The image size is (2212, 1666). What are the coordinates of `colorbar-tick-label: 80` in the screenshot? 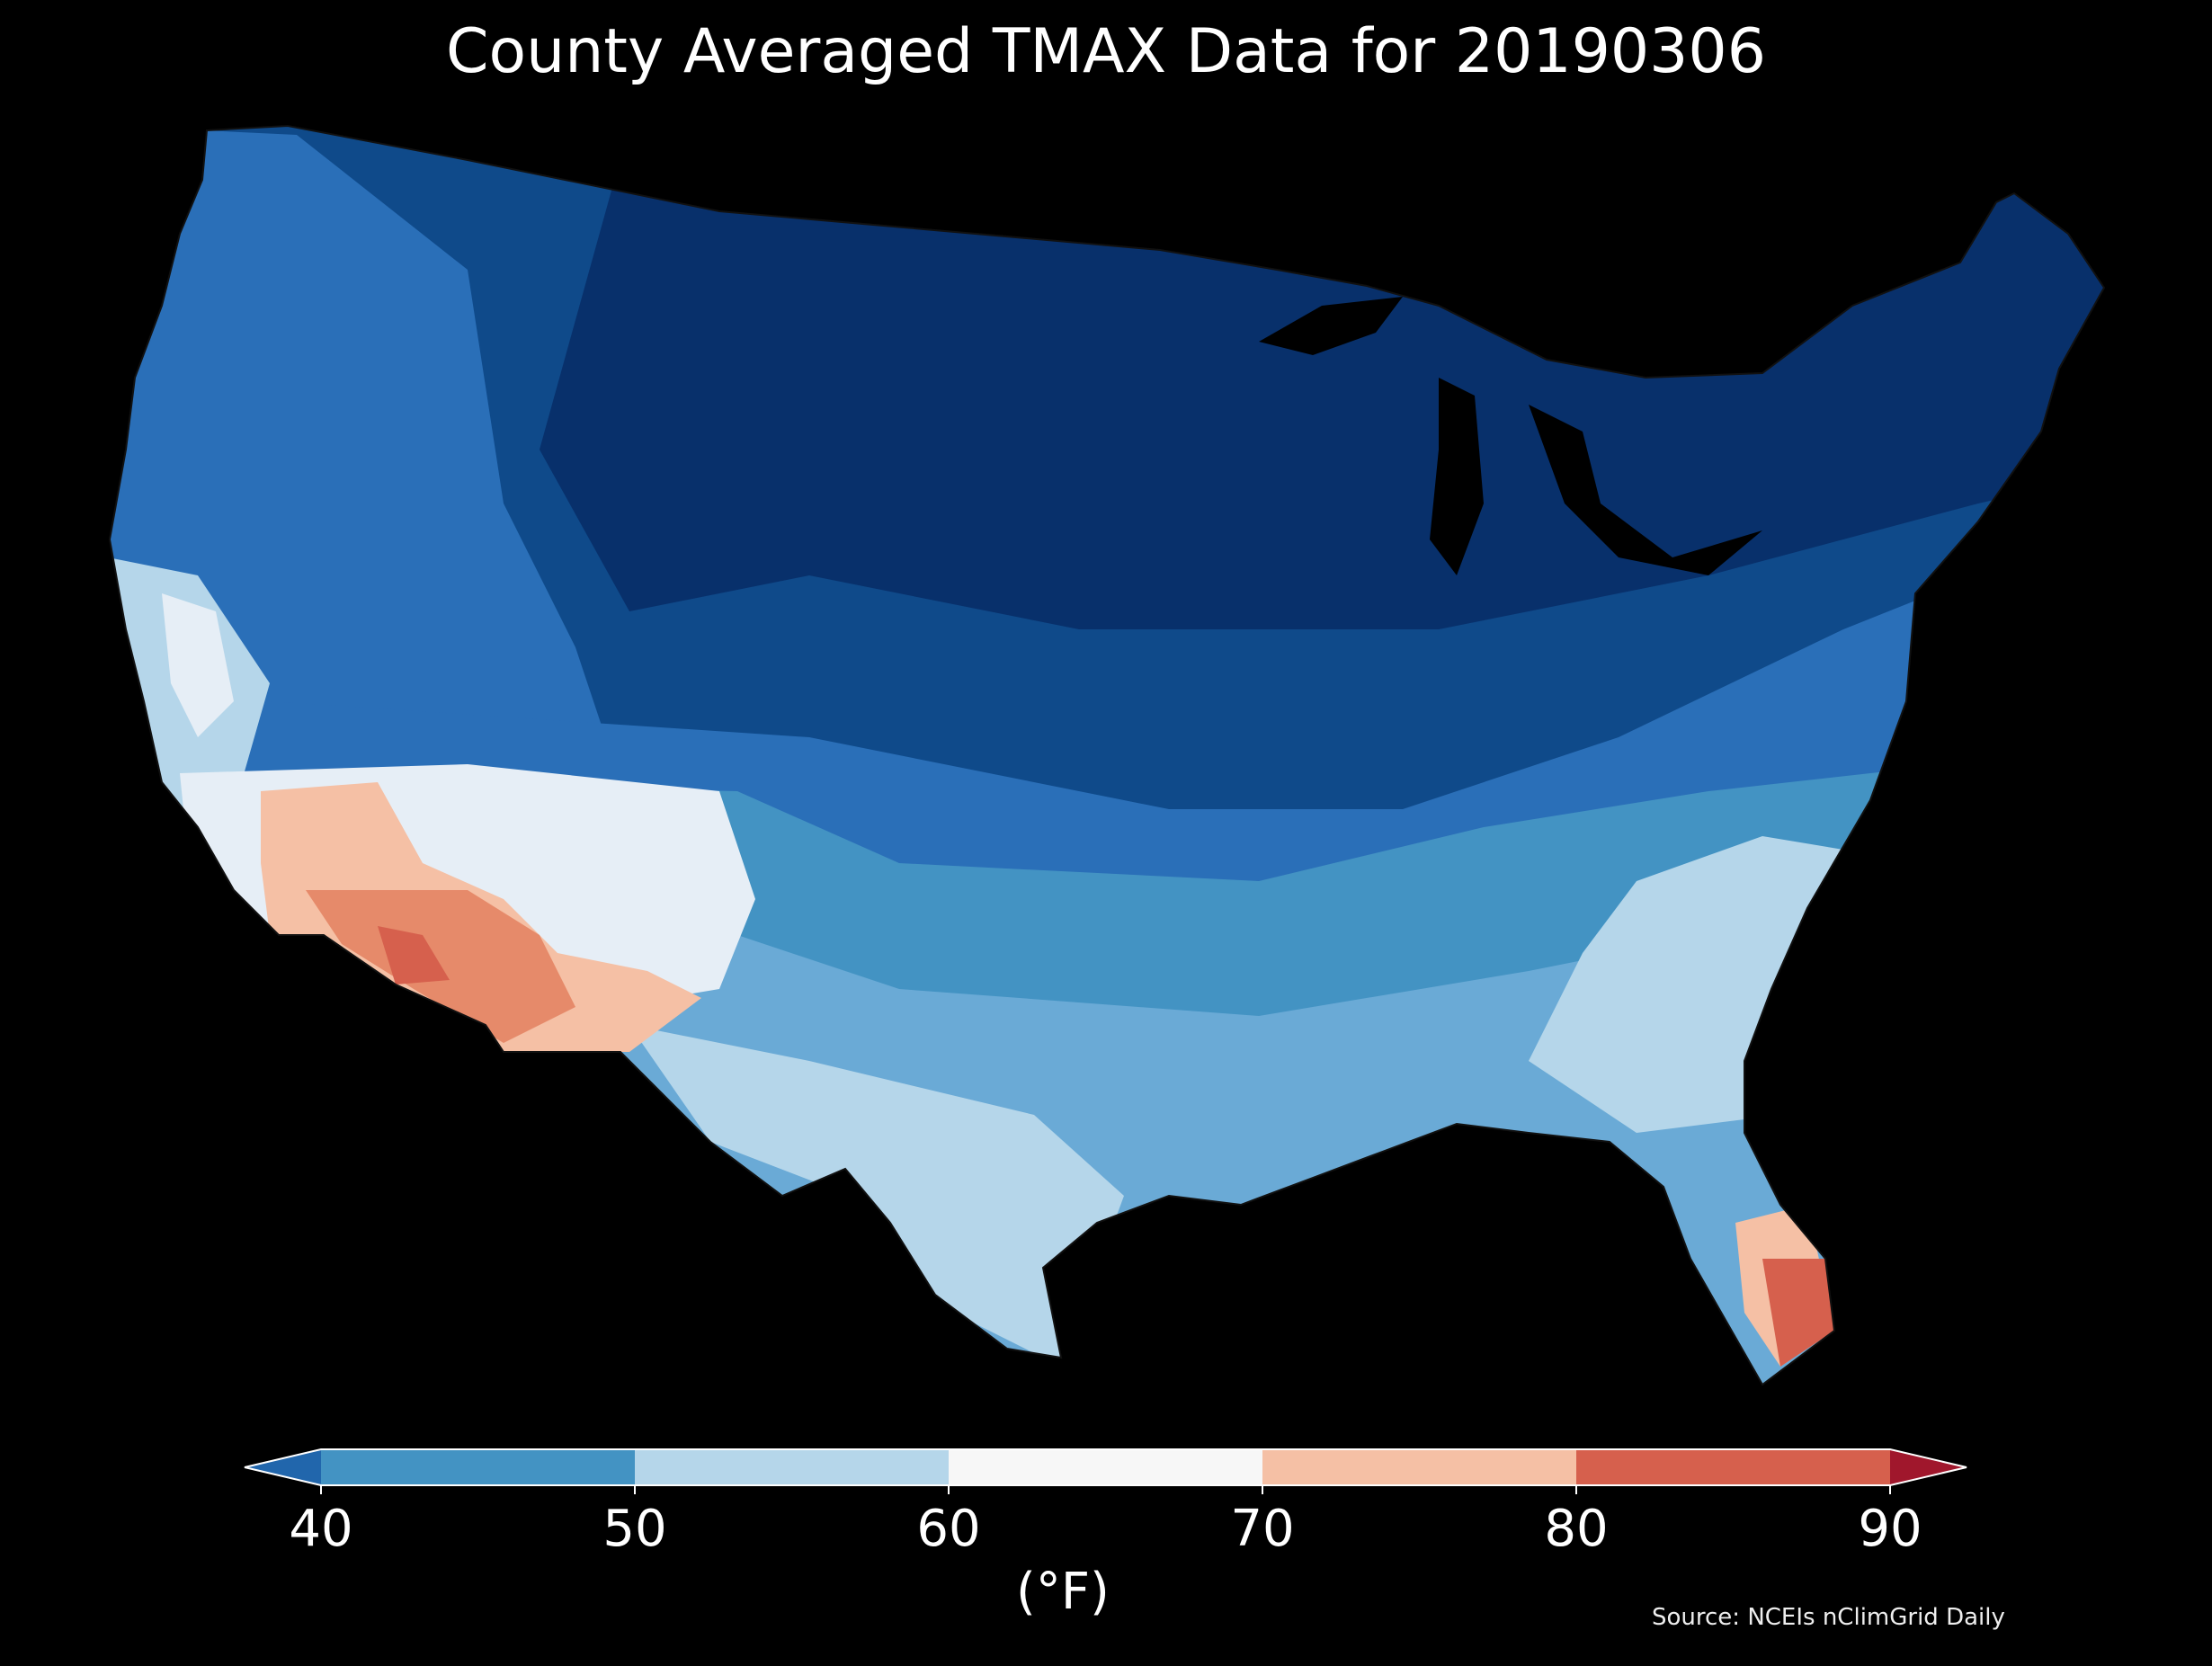 It's located at (1576, 1529).